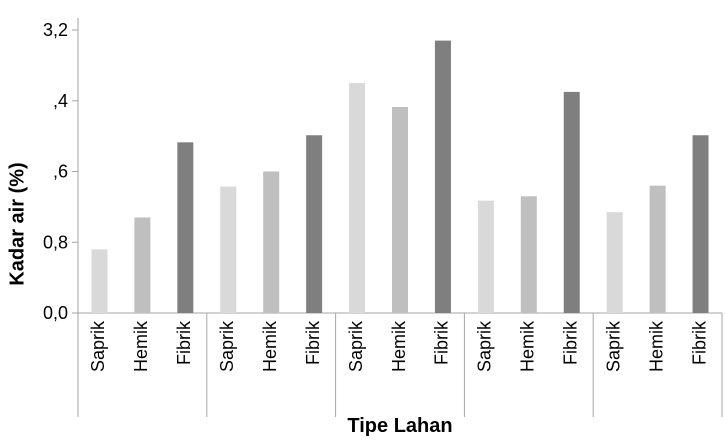 The height and width of the screenshot is (440, 725). I want to click on x-axis-title: Tipe Lahan, so click(399, 426).